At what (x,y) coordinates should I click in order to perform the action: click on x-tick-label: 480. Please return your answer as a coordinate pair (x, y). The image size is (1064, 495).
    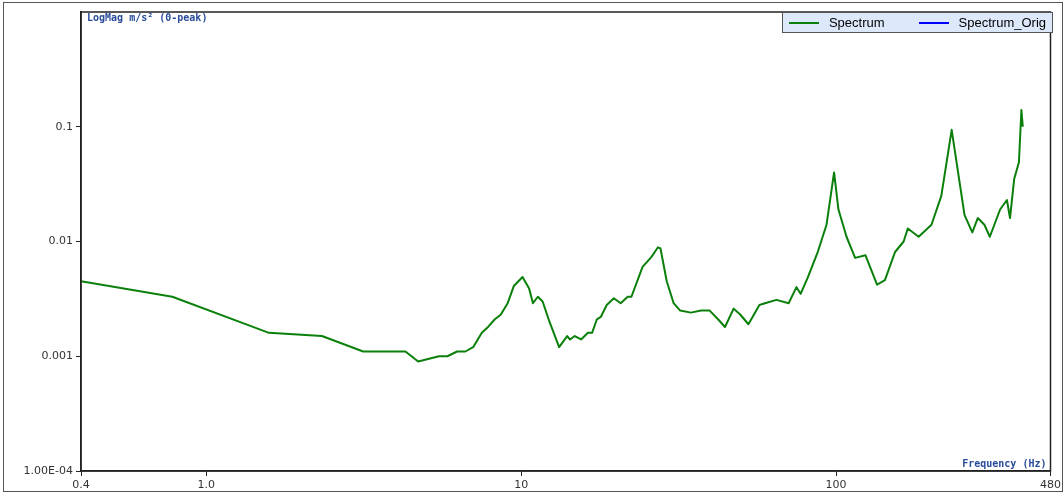
    Looking at the image, I should click on (1050, 485).